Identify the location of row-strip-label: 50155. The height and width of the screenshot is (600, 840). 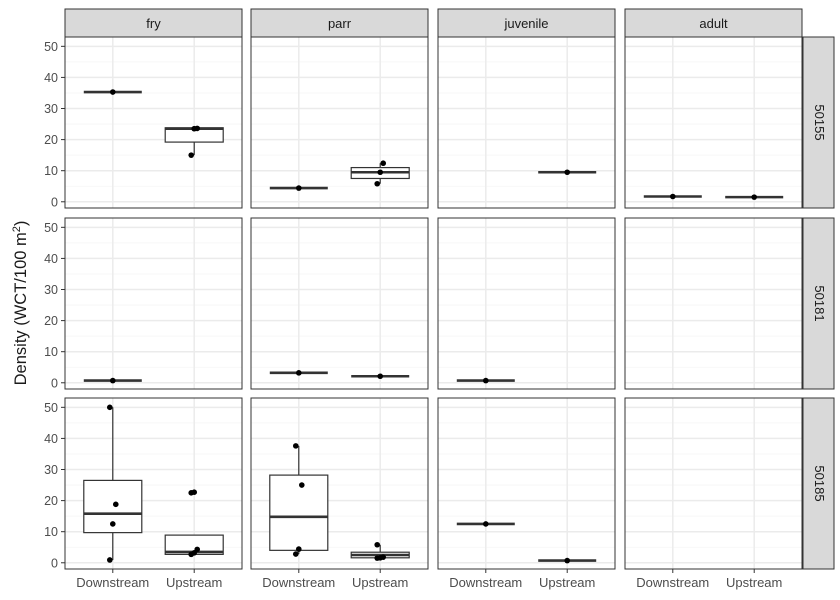
(819, 122).